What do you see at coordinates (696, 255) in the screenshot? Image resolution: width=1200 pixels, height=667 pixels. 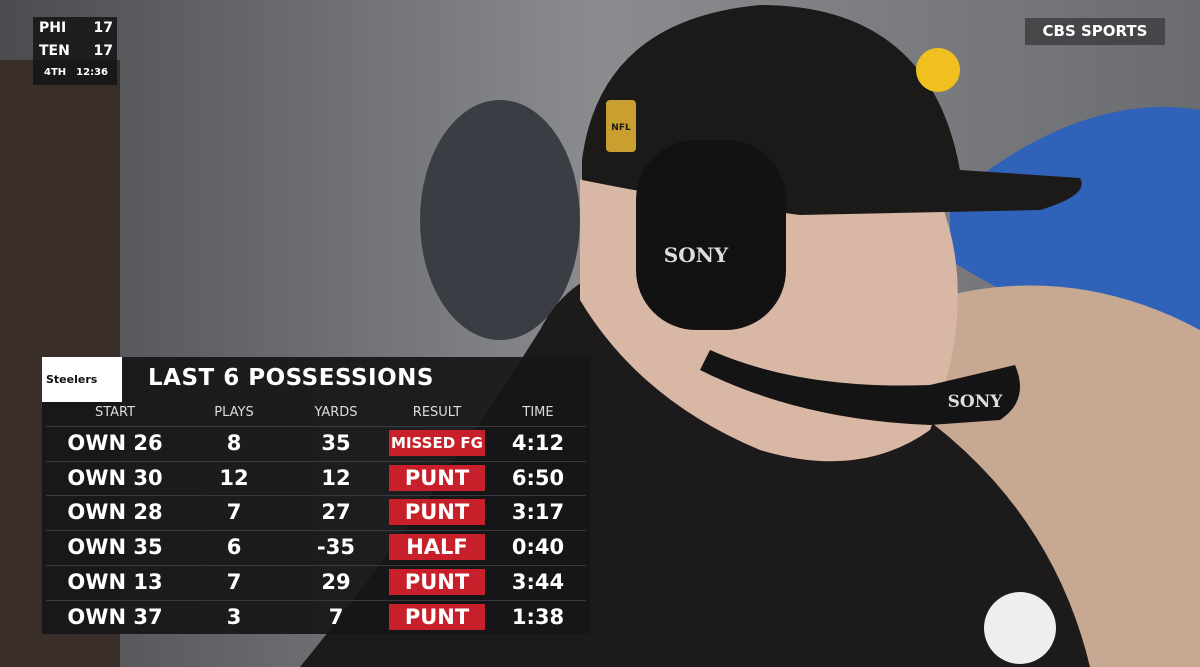 I see `headset-brand: SONY` at bounding box center [696, 255].